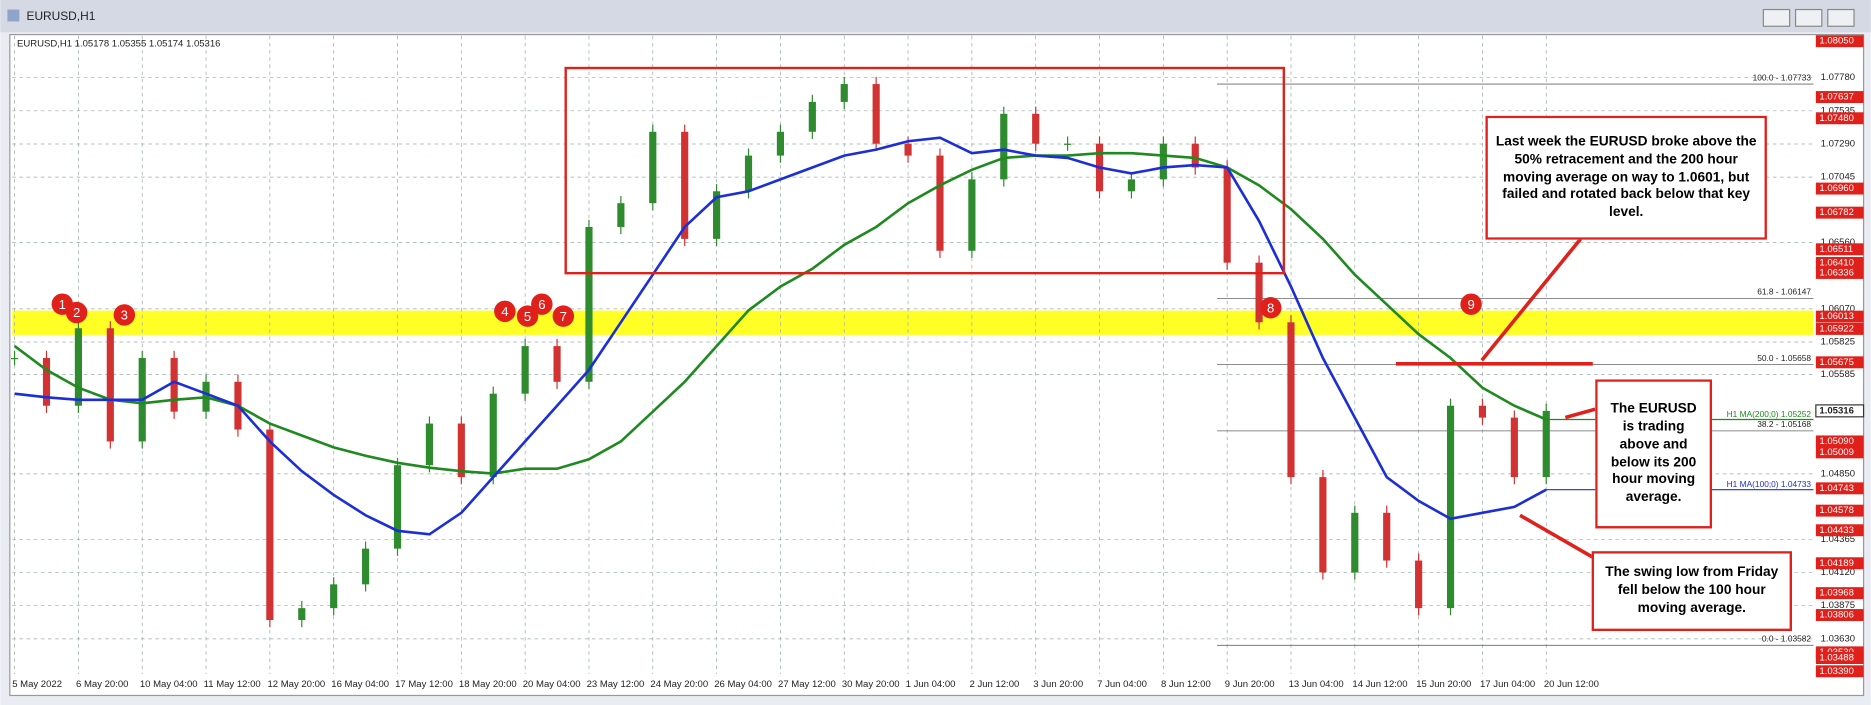 This screenshot has height=705, width=1871. I want to click on level-label: 1.07637, so click(1836, 97).